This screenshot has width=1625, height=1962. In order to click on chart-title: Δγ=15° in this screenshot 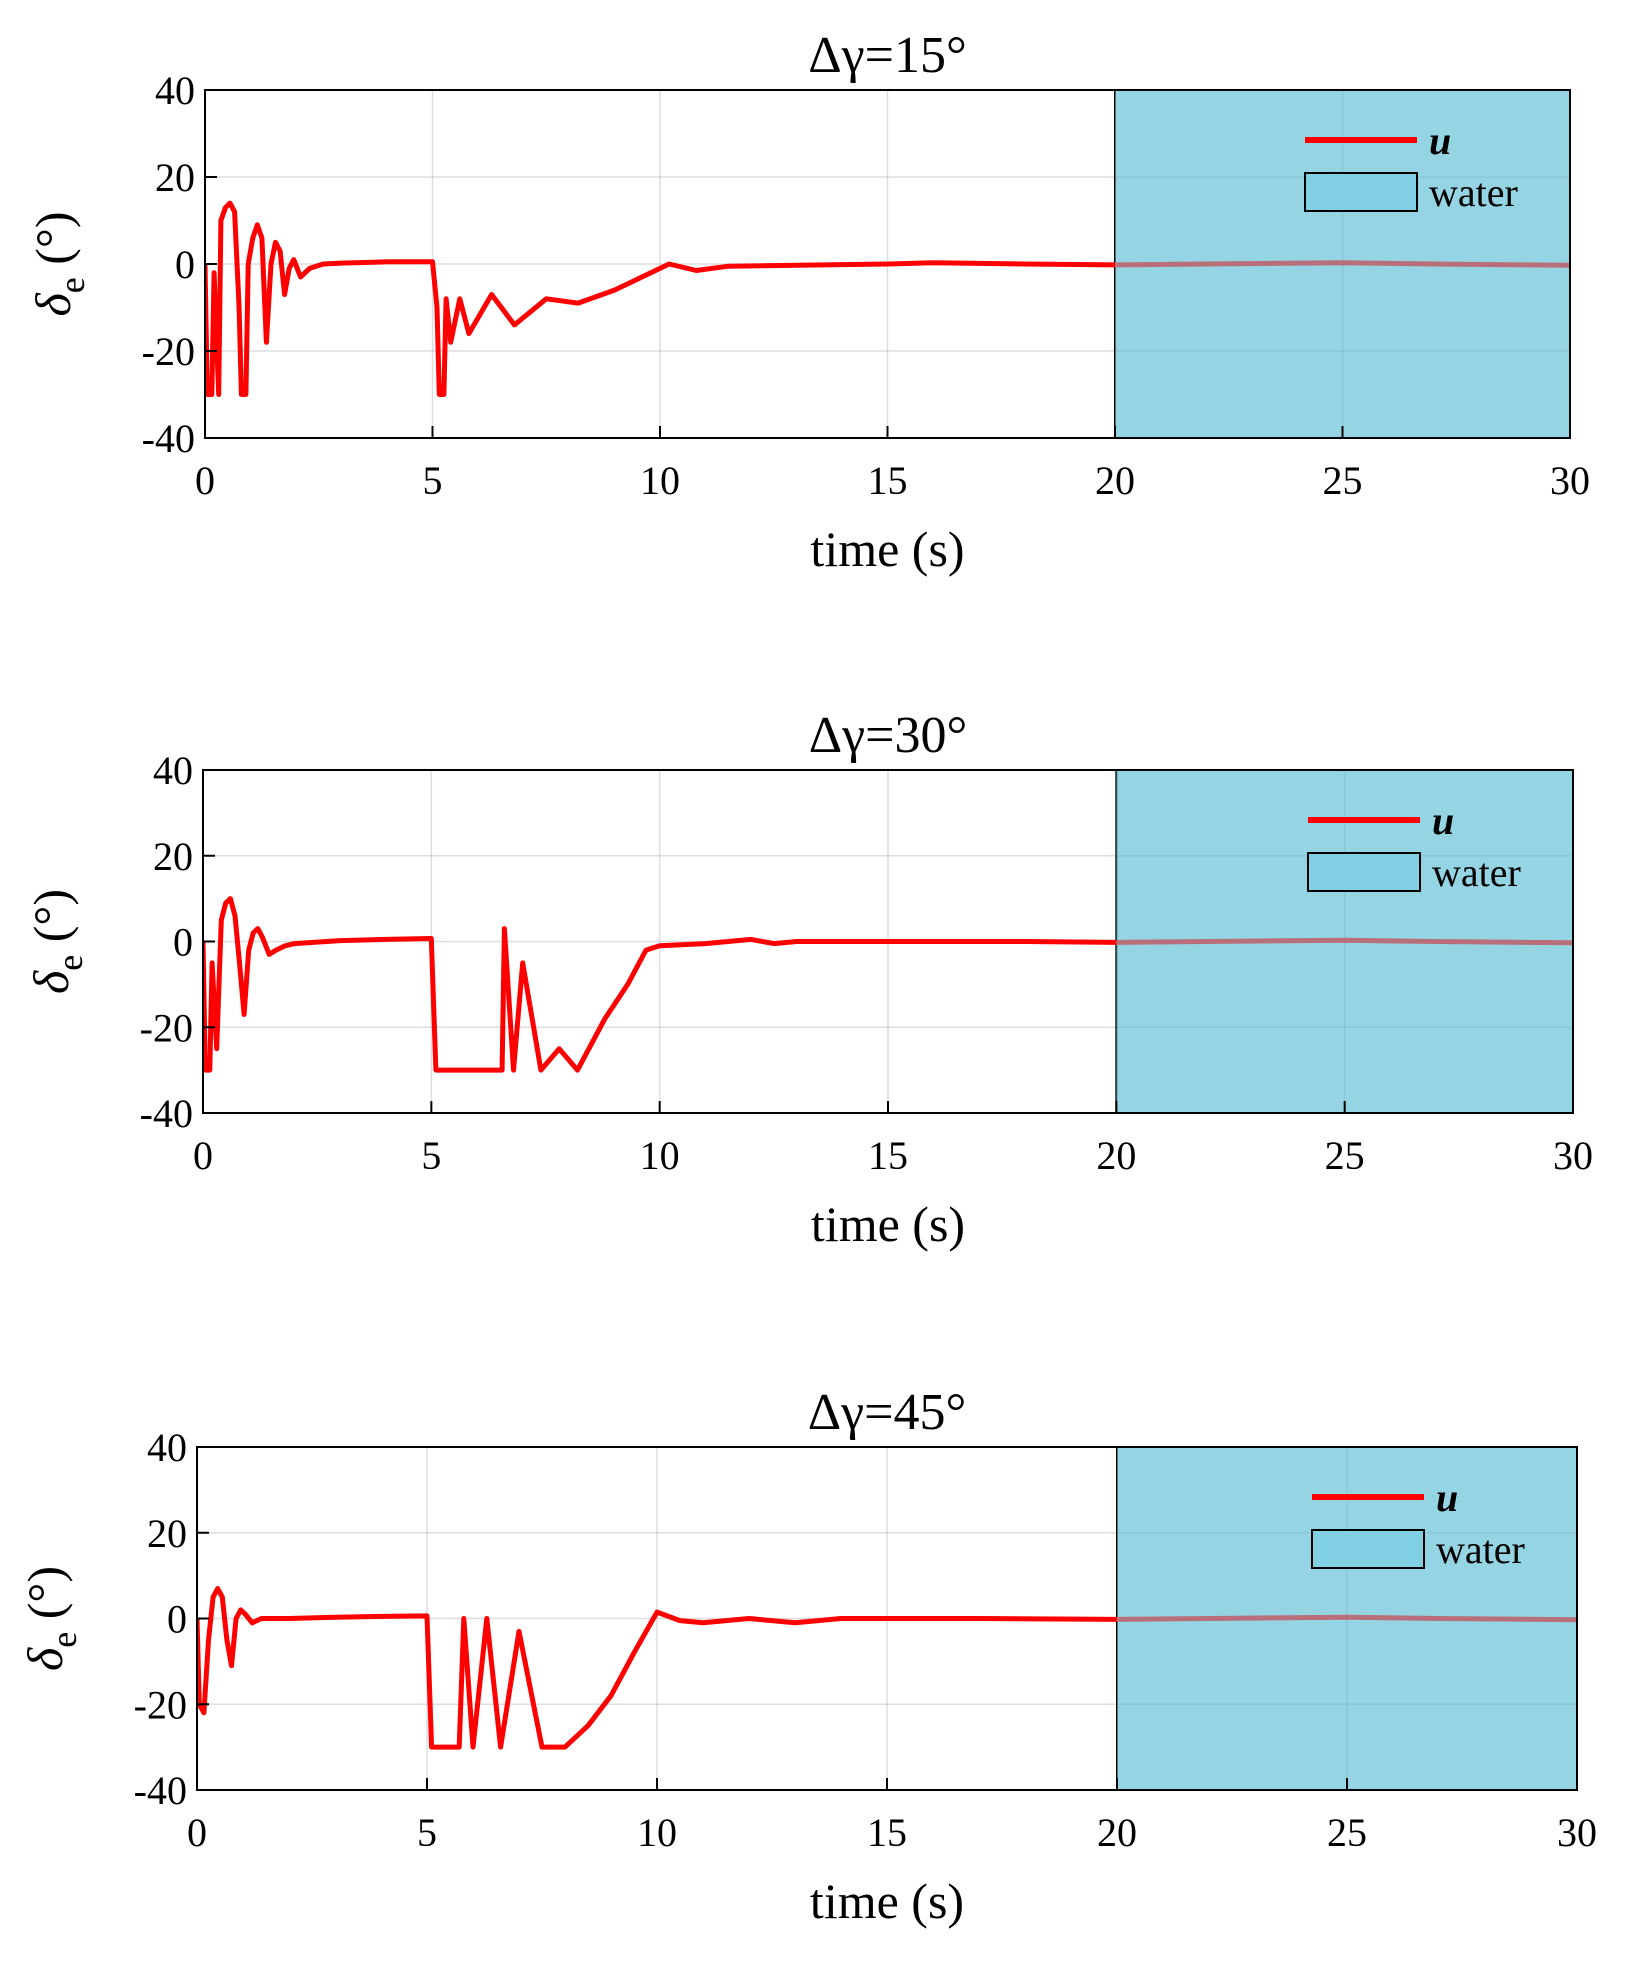, I will do `click(887, 55)`.